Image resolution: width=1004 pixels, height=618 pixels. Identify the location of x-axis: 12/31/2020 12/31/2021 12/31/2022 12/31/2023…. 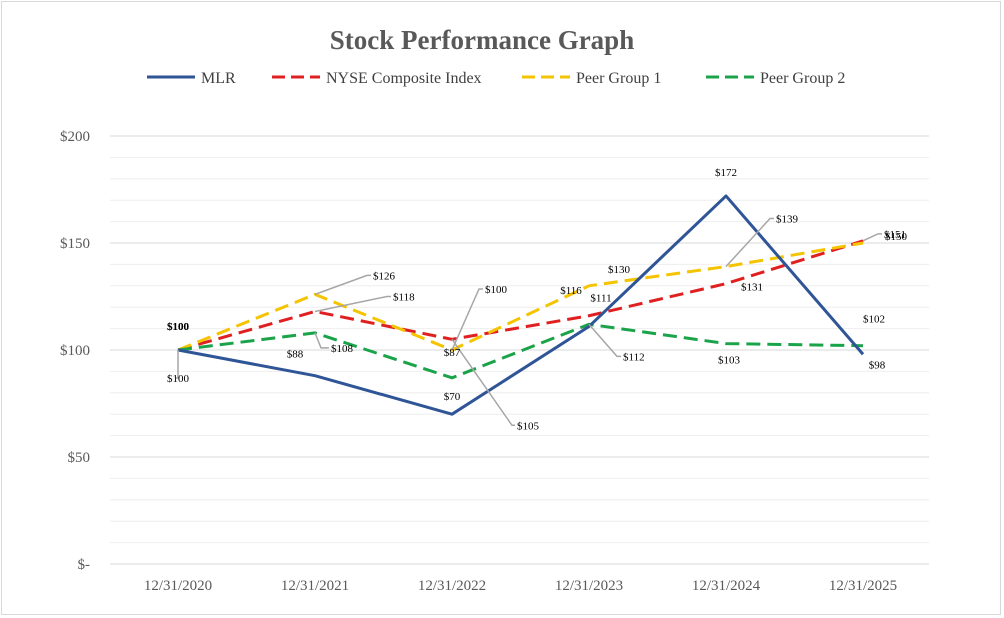
(520, 586).